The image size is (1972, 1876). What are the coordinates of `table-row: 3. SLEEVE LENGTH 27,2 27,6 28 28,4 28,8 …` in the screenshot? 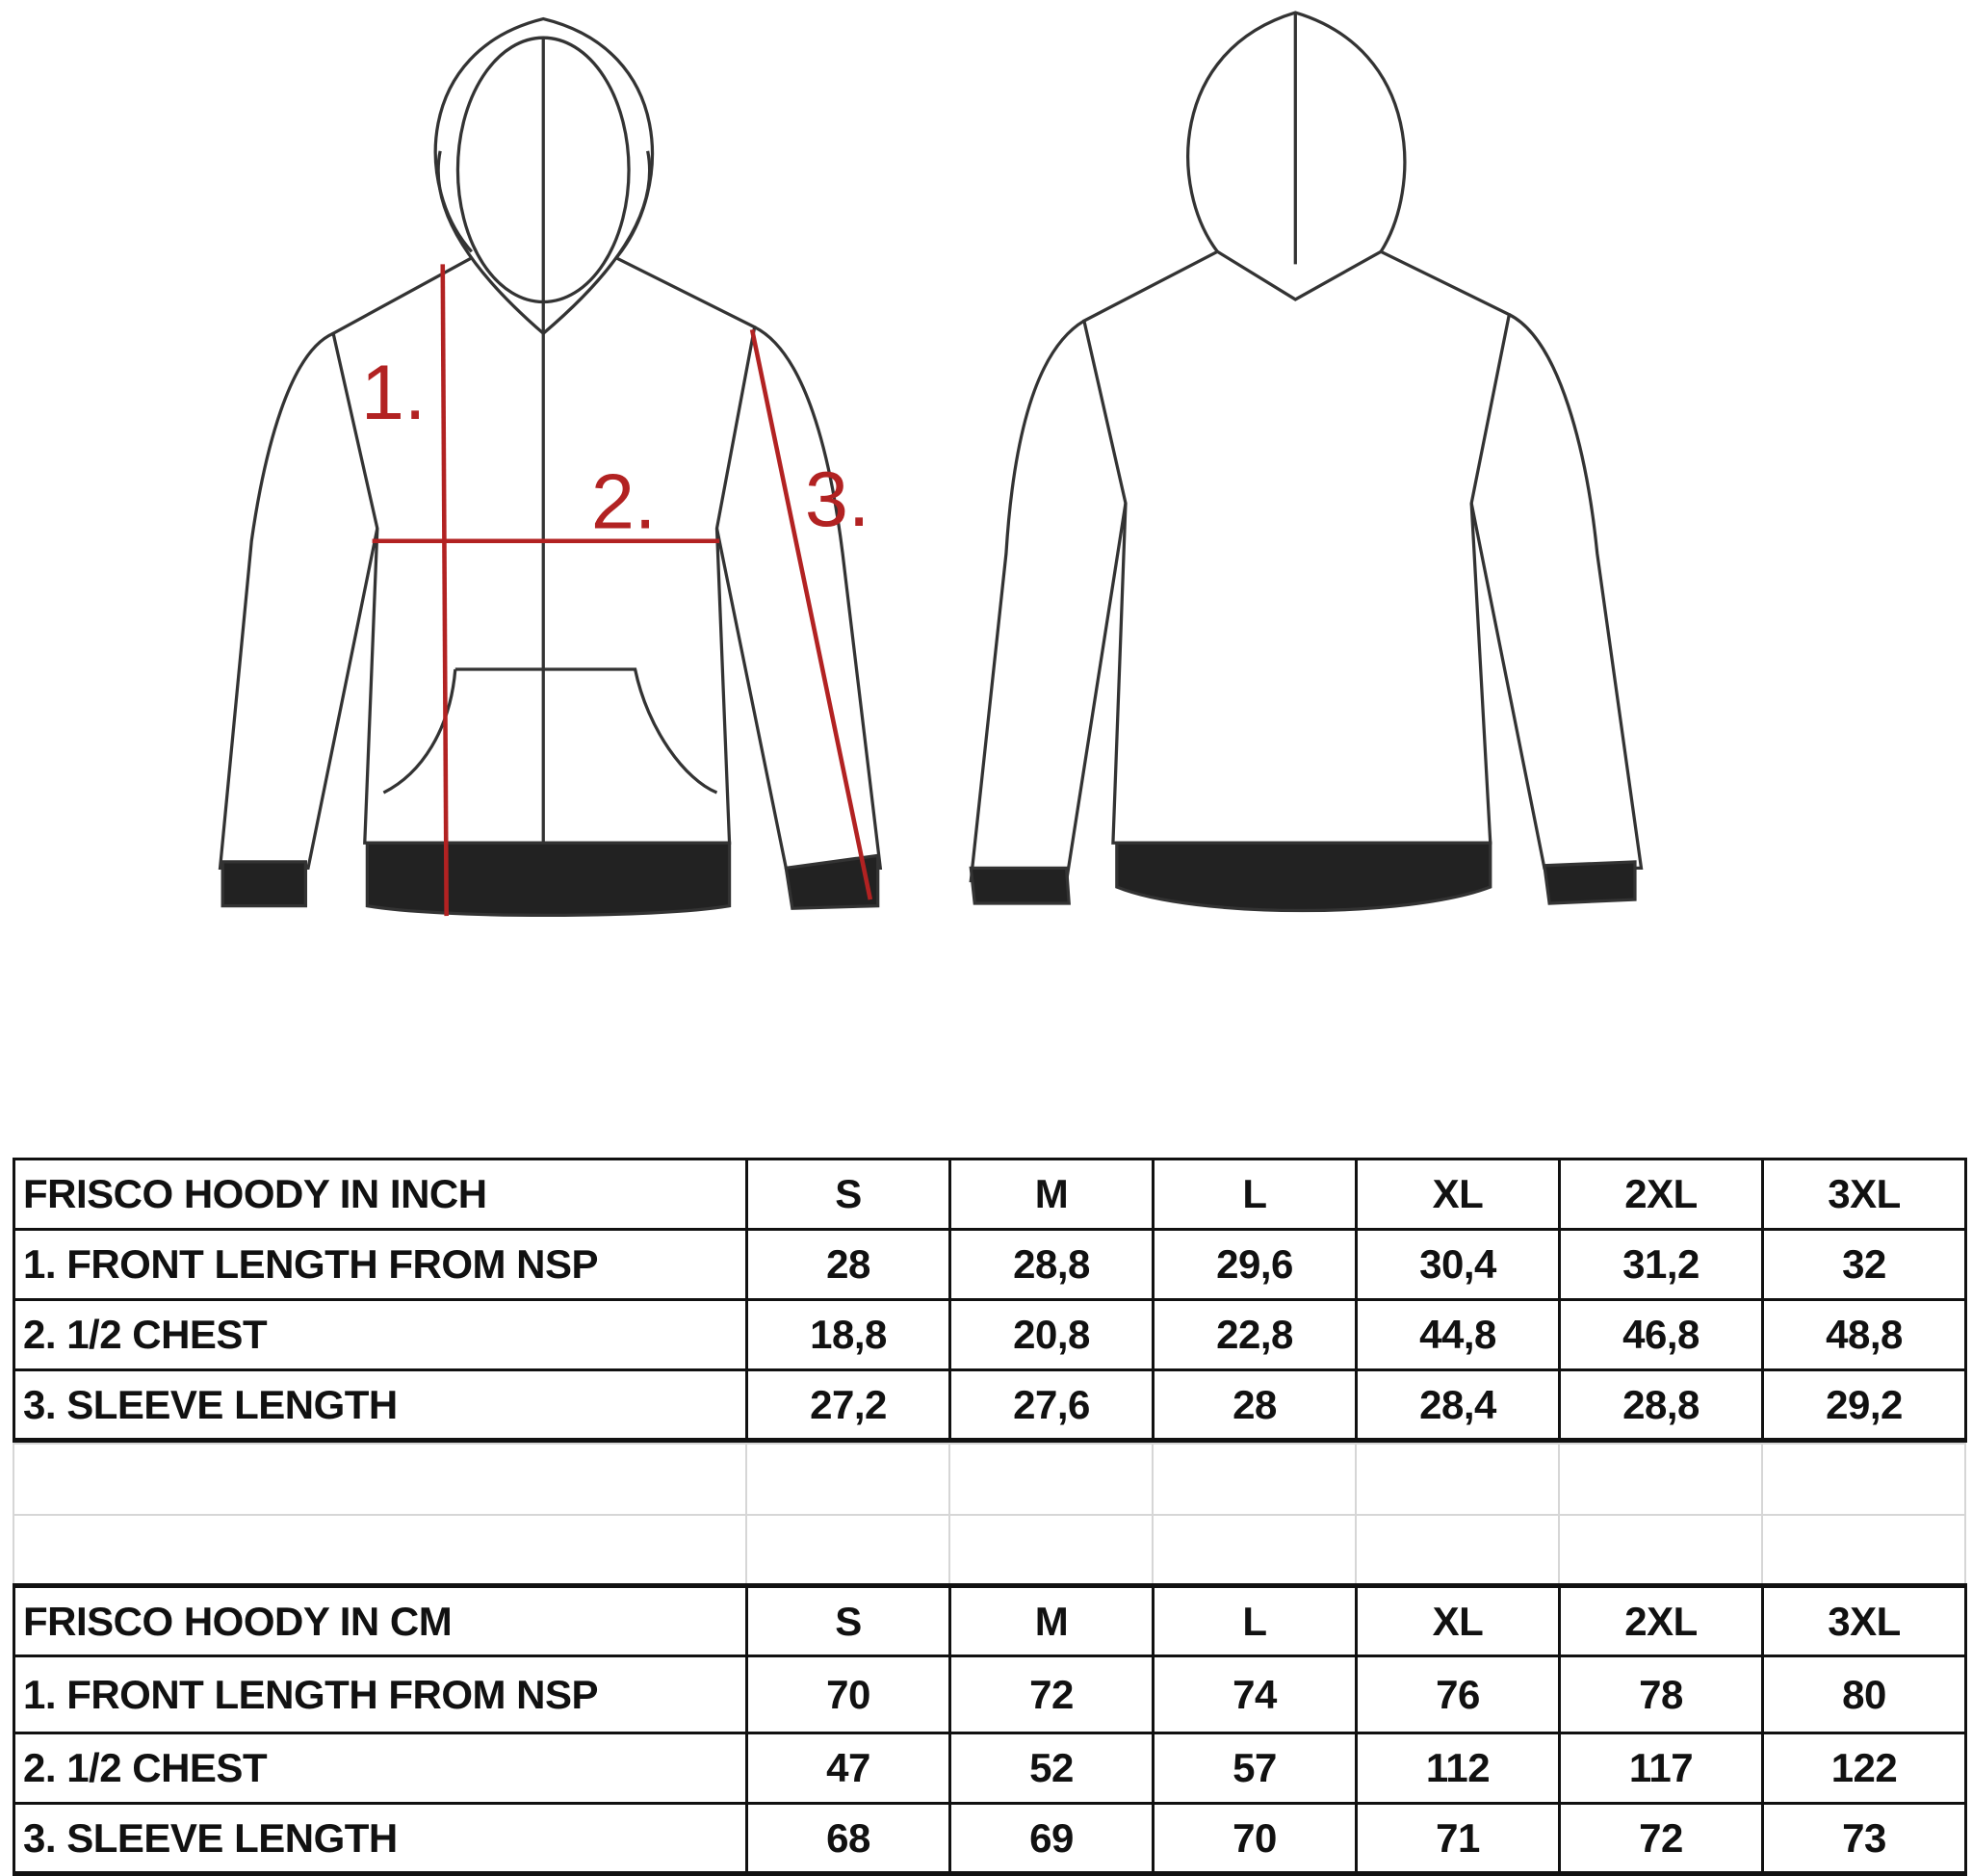 It's located at (990, 1406).